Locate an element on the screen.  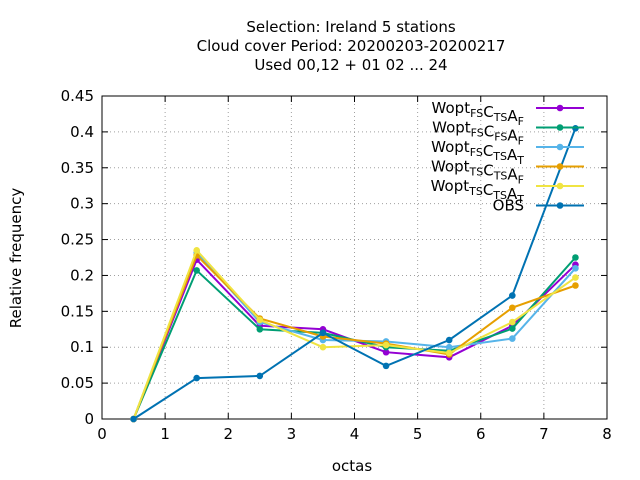
title-line-1: Selection: Ireland 5 stations is located at coordinates (351, 27).